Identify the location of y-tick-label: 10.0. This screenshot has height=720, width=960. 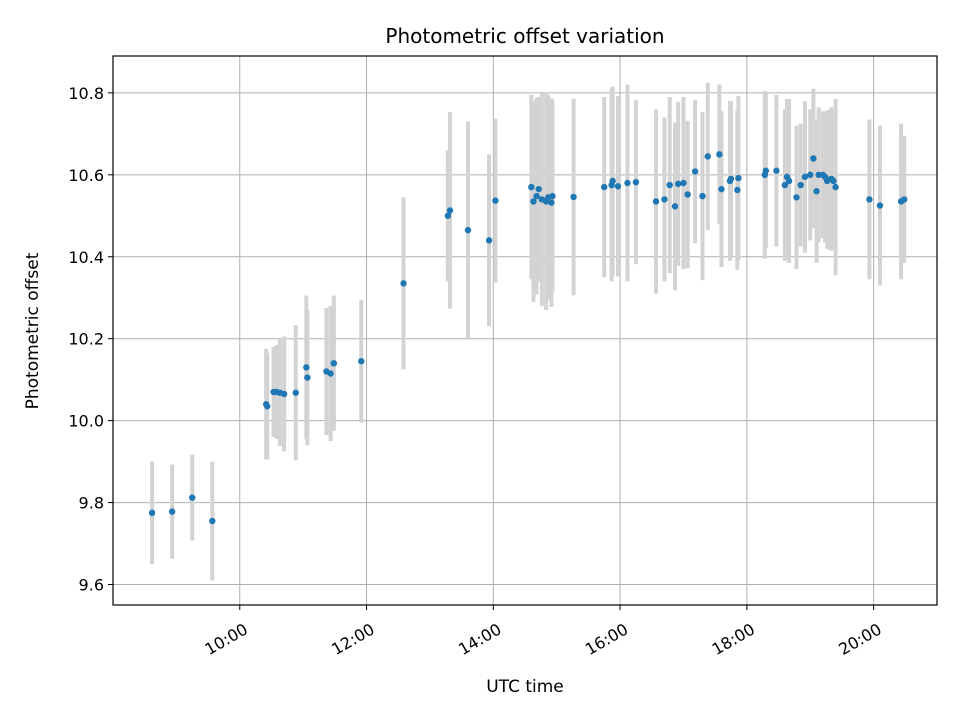
(86, 421).